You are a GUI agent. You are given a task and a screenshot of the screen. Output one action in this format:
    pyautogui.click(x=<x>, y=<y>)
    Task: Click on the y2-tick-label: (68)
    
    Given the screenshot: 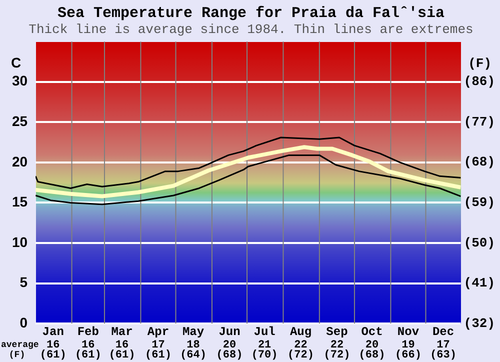 What is the action you would take?
    pyautogui.click(x=480, y=162)
    